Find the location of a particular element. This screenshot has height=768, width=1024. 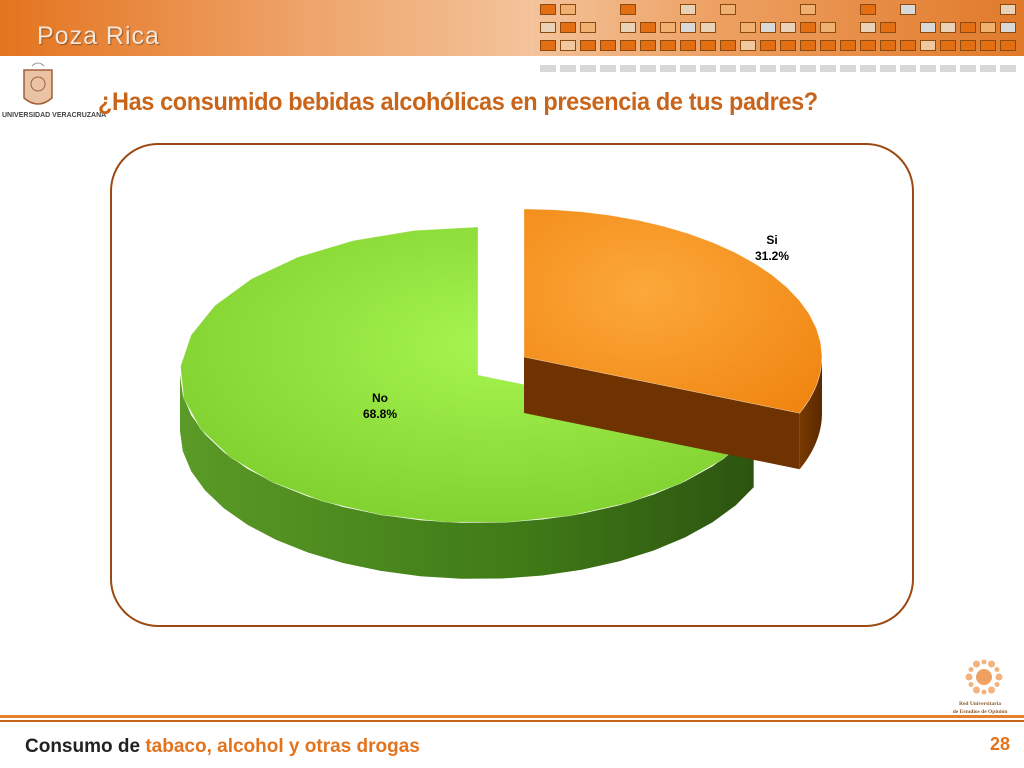

slice-value-no: 68.8% is located at coordinates (380, 414).